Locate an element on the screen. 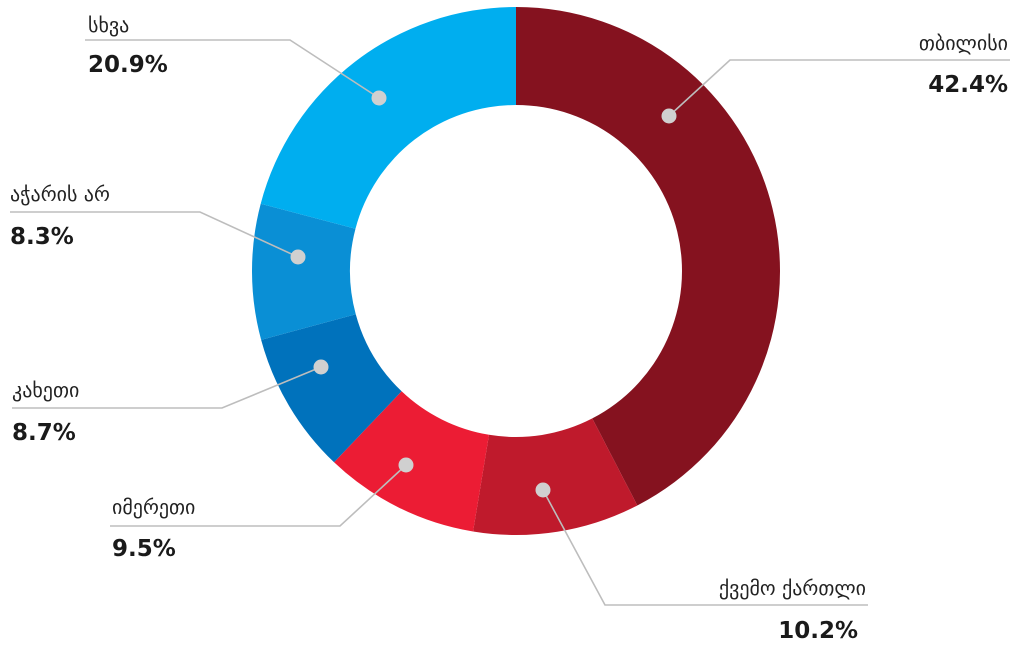 The image size is (1015, 645). slice-label-5: აჭარის არ is located at coordinates (60, 194).